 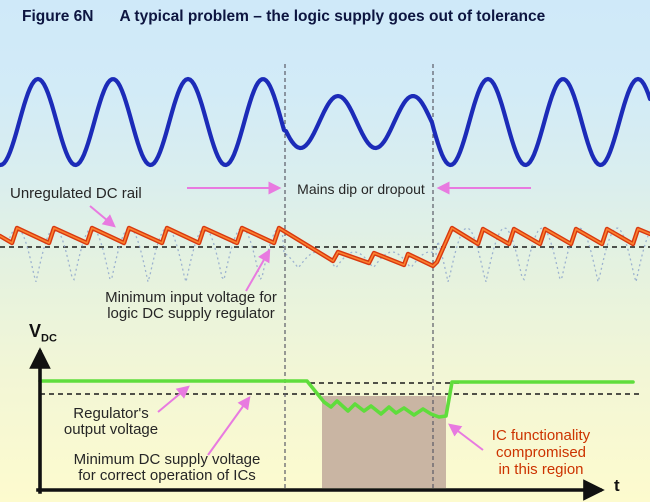 I want to click on rectified-sine-dotted-wave, so click(x=328, y=254).